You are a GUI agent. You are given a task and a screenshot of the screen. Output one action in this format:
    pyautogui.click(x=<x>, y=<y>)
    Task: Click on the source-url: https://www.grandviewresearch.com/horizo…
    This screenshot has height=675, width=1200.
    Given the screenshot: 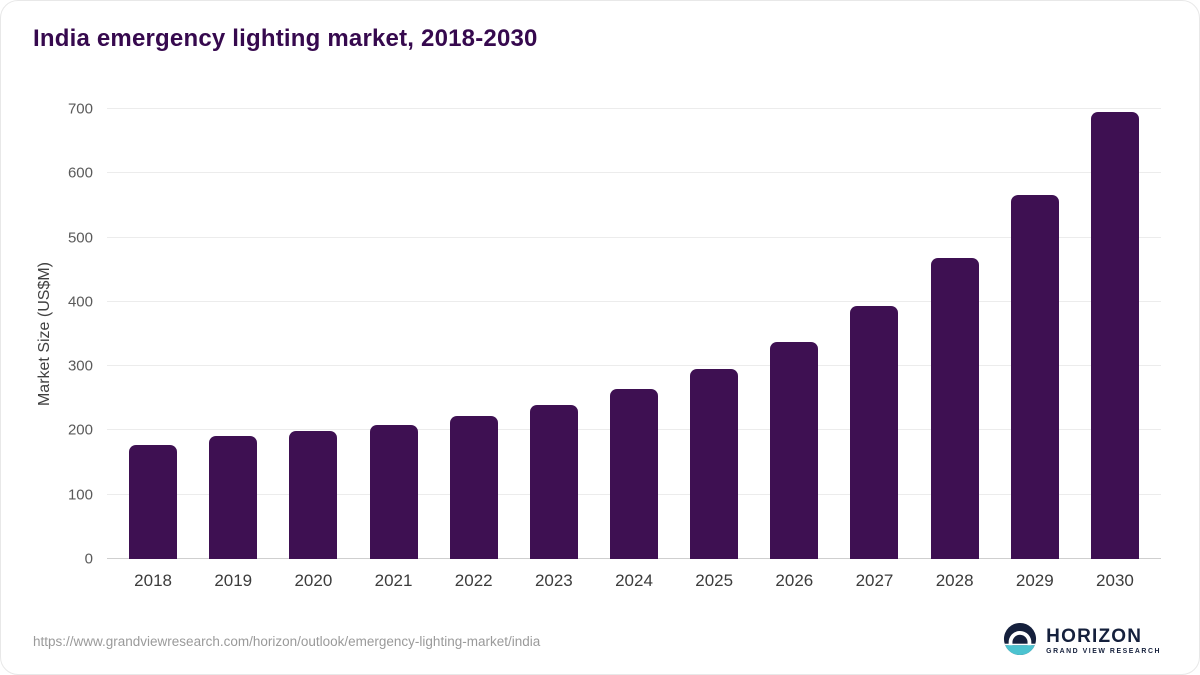 What is the action you would take?
    pyautogui.click(x=287, y=641)
    